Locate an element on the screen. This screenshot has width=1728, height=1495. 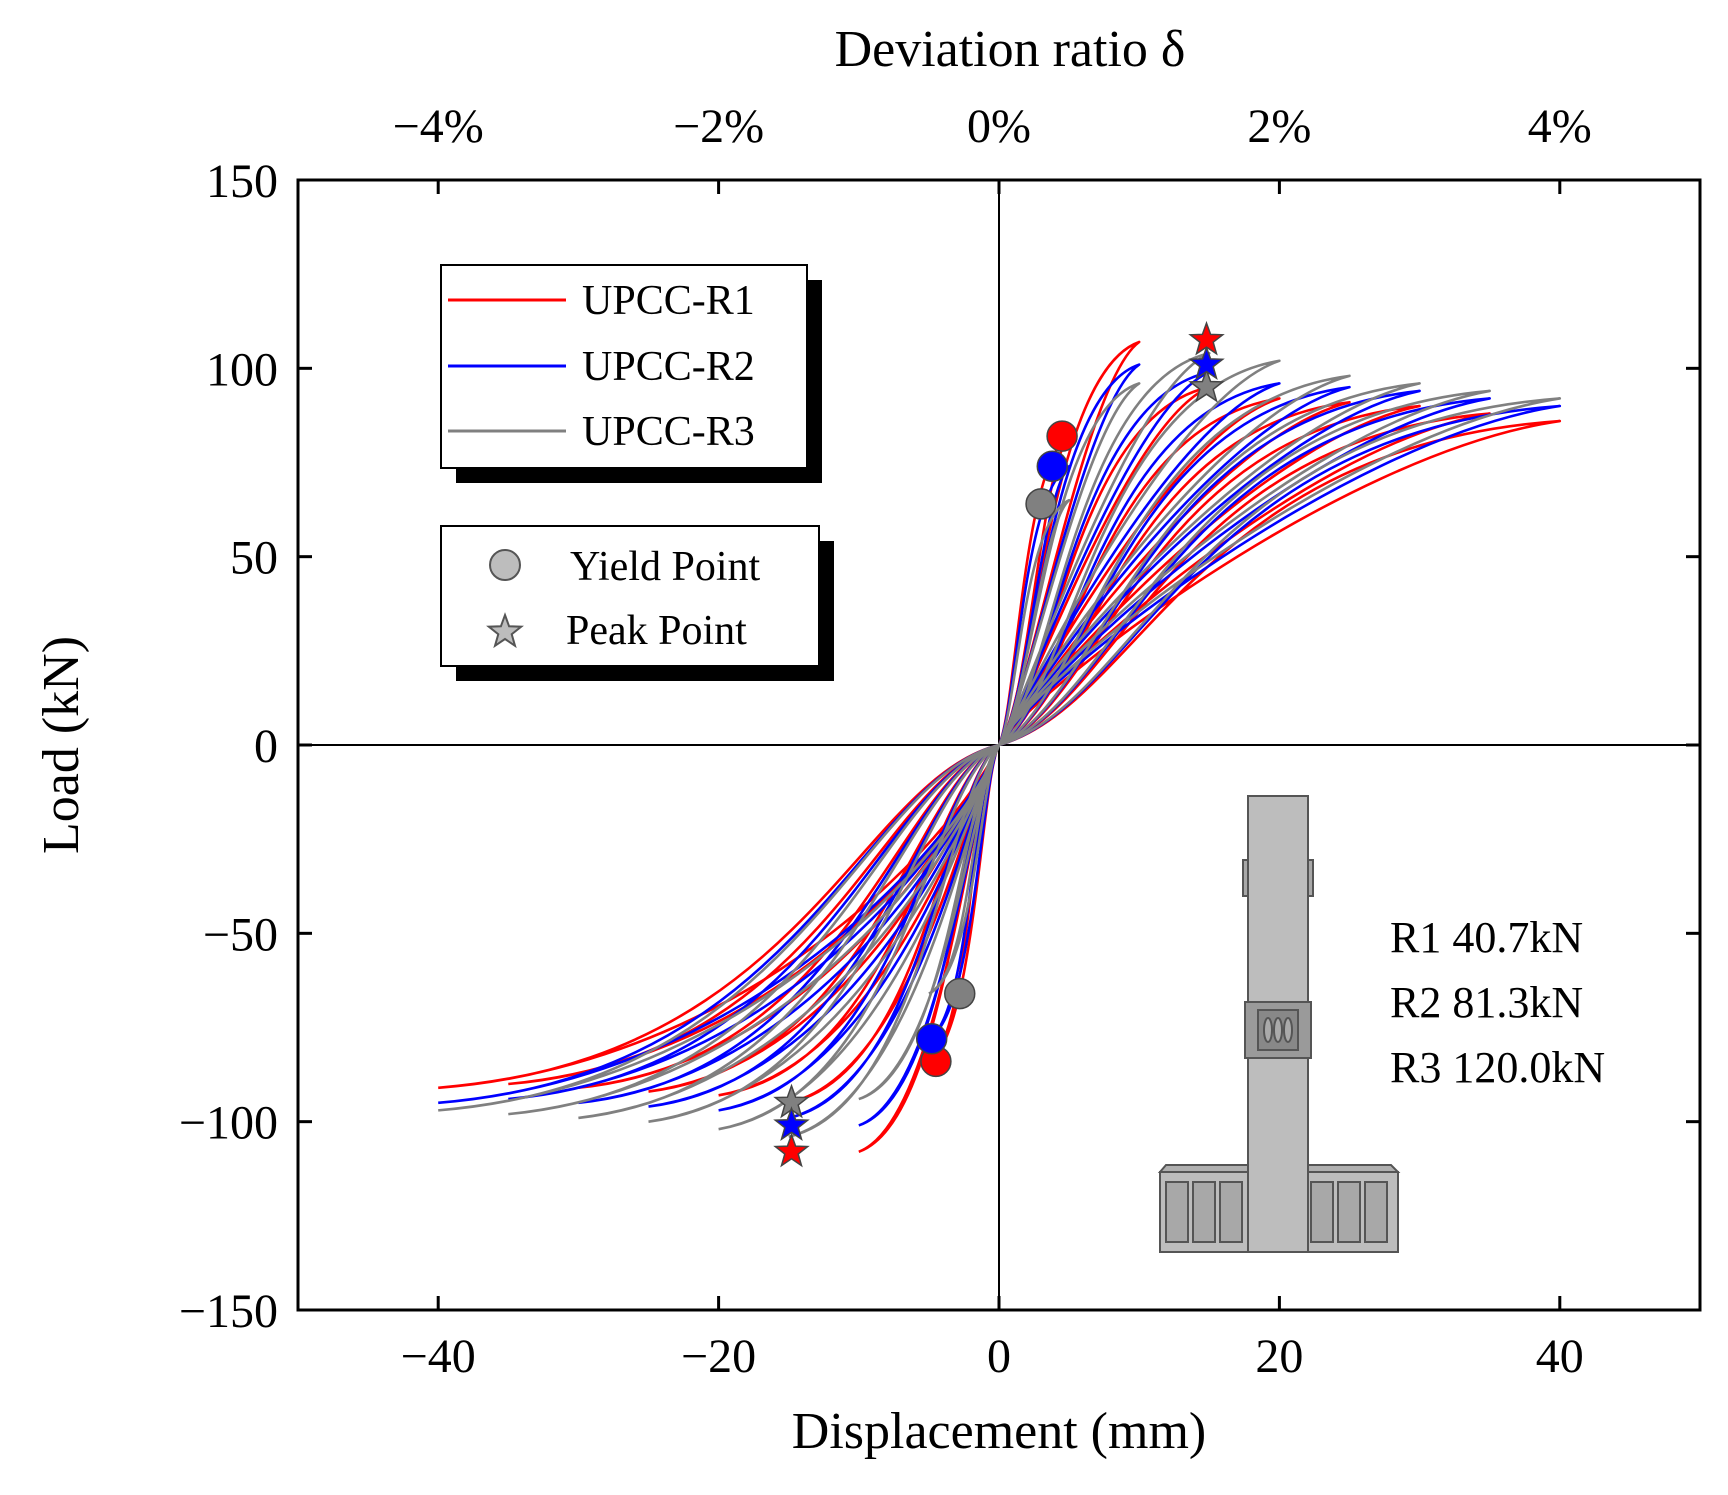
top-tick-label: 2% is located at coordinates (1279, 126).